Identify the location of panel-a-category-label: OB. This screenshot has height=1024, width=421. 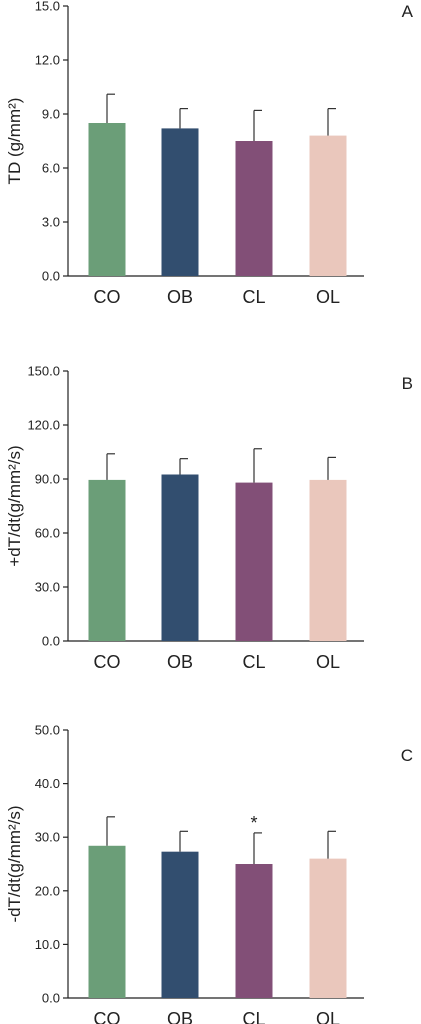
(180, 297).